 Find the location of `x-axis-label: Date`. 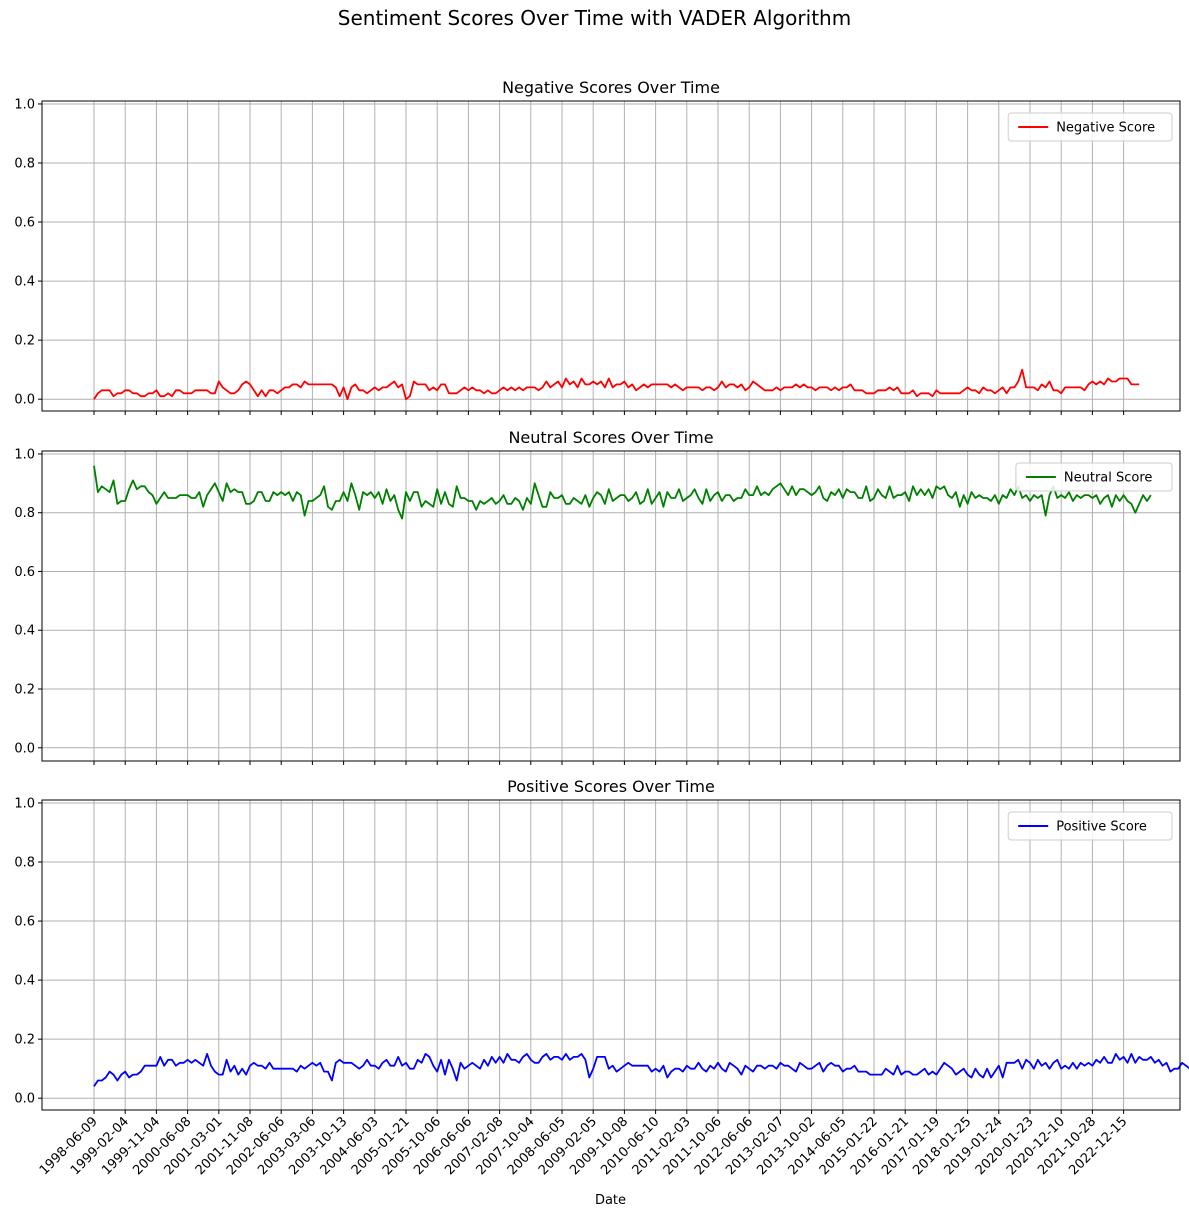

x-axis-label: Date is located at coordinates (610, 1200).